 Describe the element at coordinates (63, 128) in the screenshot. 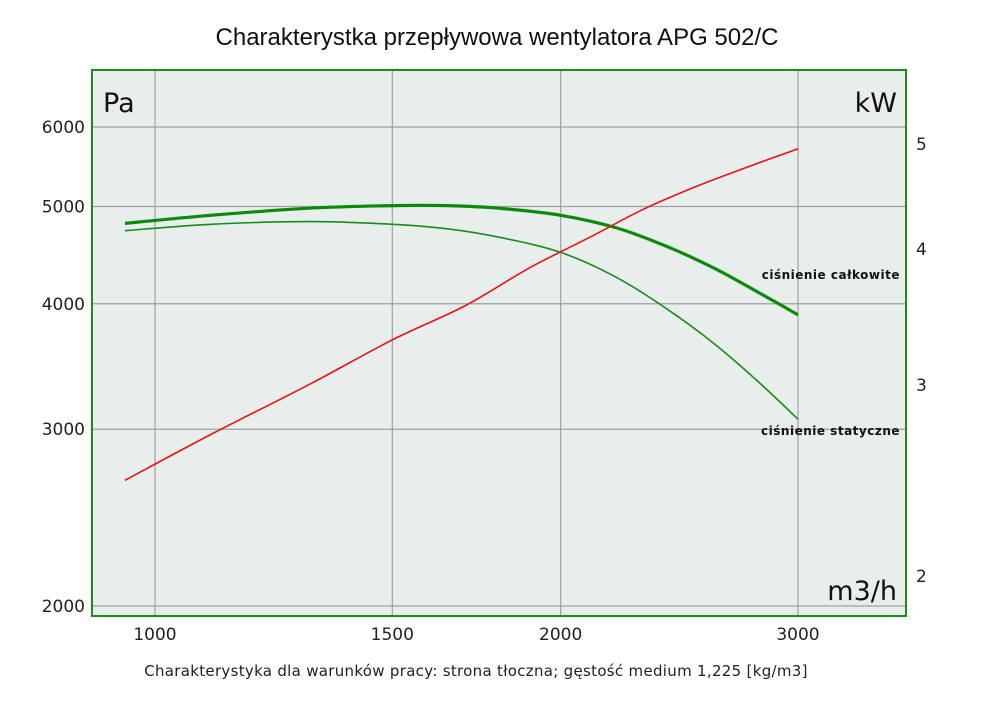

I see `y-tick-label: 6000` at that location.